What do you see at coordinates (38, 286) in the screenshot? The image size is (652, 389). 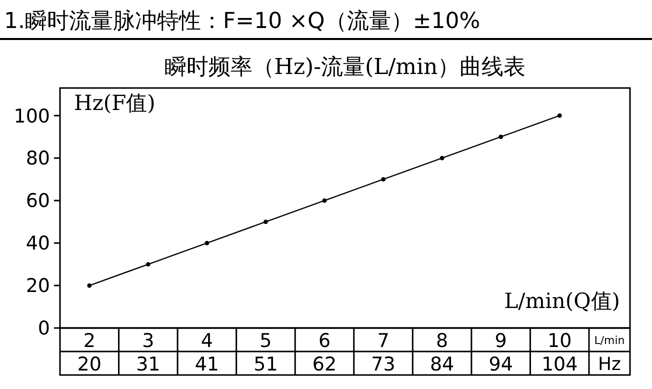 I see `y-tick-label: 20` at bounding box center [38, 286].